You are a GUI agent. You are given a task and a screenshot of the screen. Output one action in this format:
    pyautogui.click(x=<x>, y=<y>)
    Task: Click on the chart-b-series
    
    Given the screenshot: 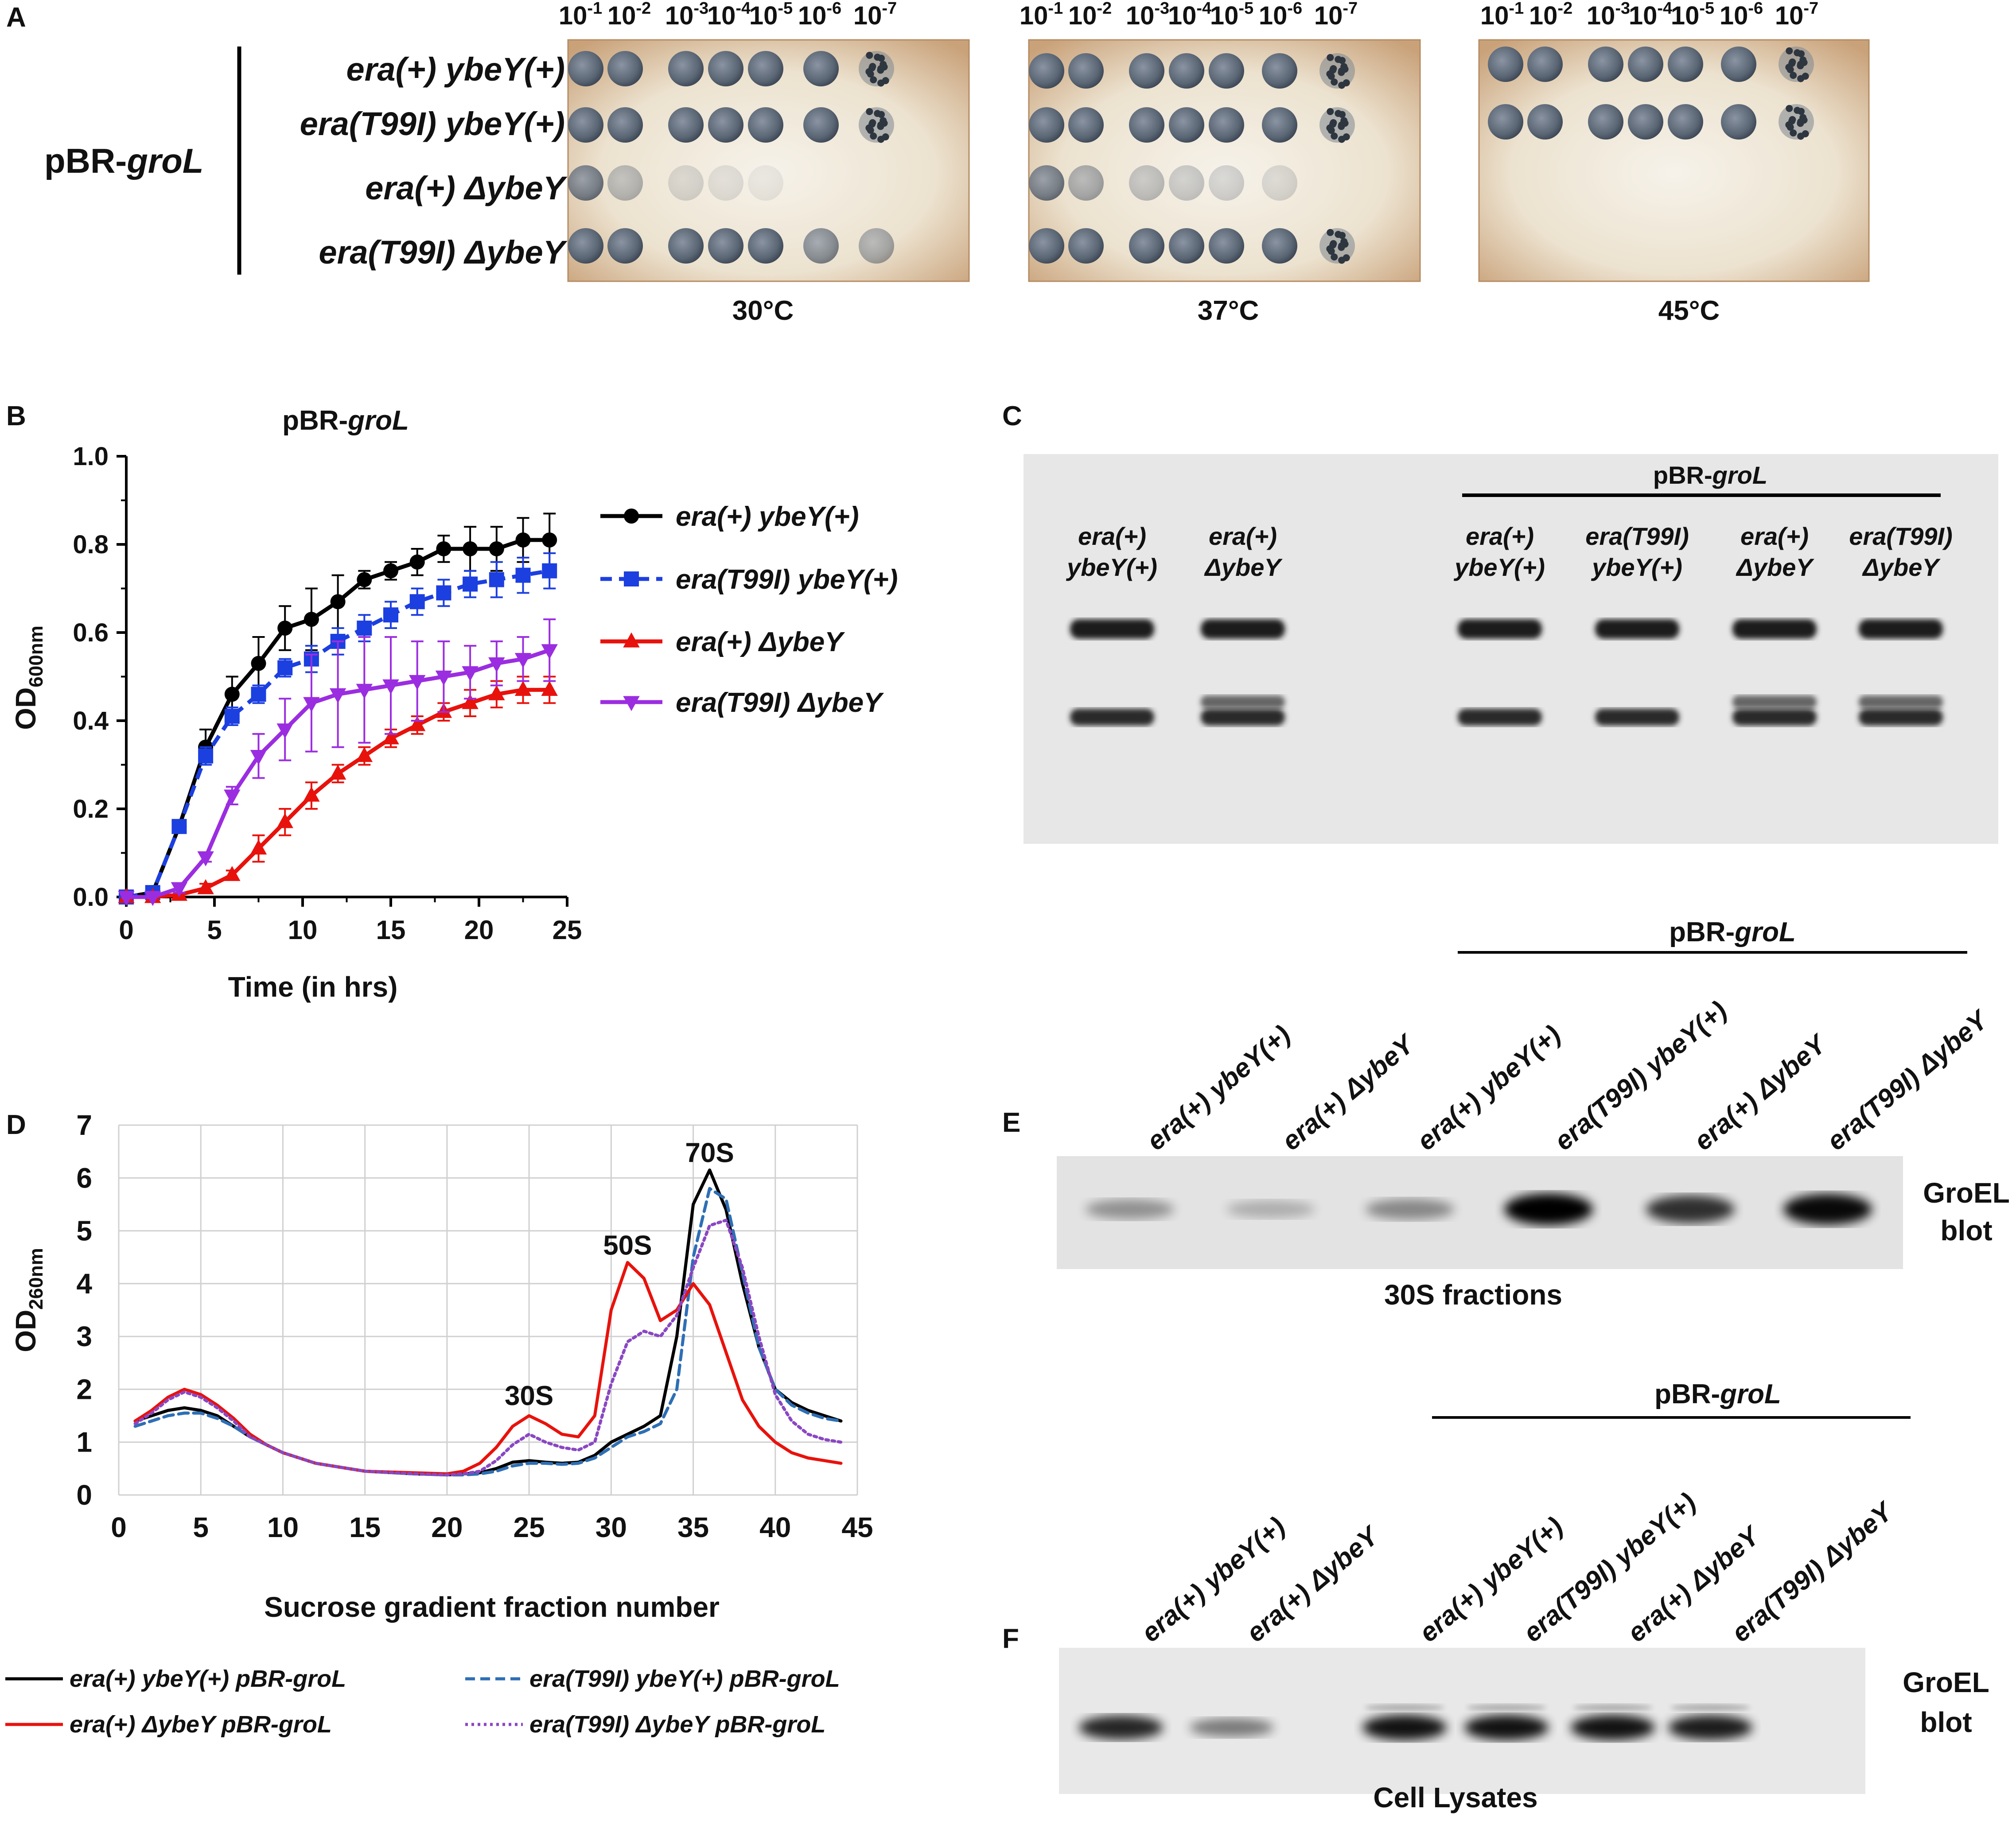 What is the action you would take?
    pyautogui.click(x=338, y=709)
    